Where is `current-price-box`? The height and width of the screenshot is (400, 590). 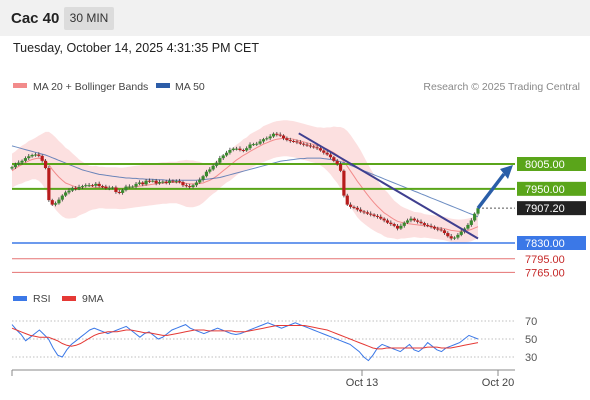 current-price-box is located at coordinates (551, 208).